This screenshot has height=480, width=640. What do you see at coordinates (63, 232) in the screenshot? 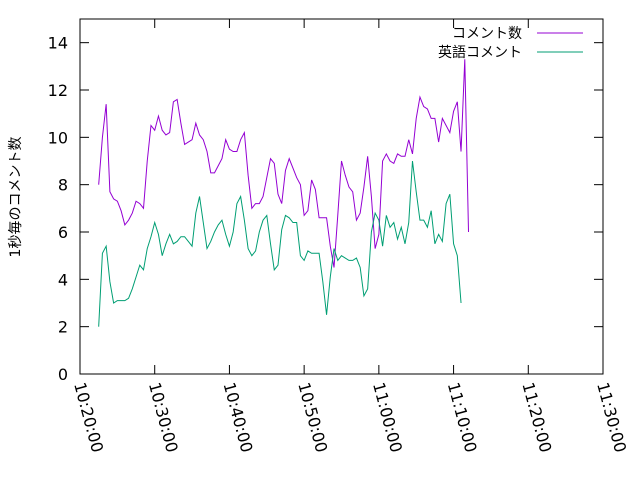
I see `y-tick-label: 6` at bounding box center [63, 232].